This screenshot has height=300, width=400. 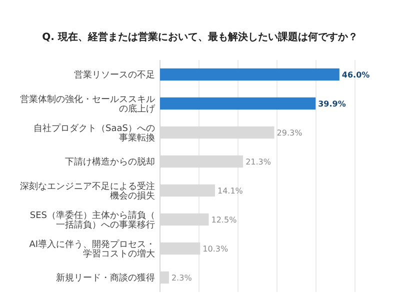 I want to click on y-tick-label: 下請け構造からの脱却, so click(x=110, y=162).